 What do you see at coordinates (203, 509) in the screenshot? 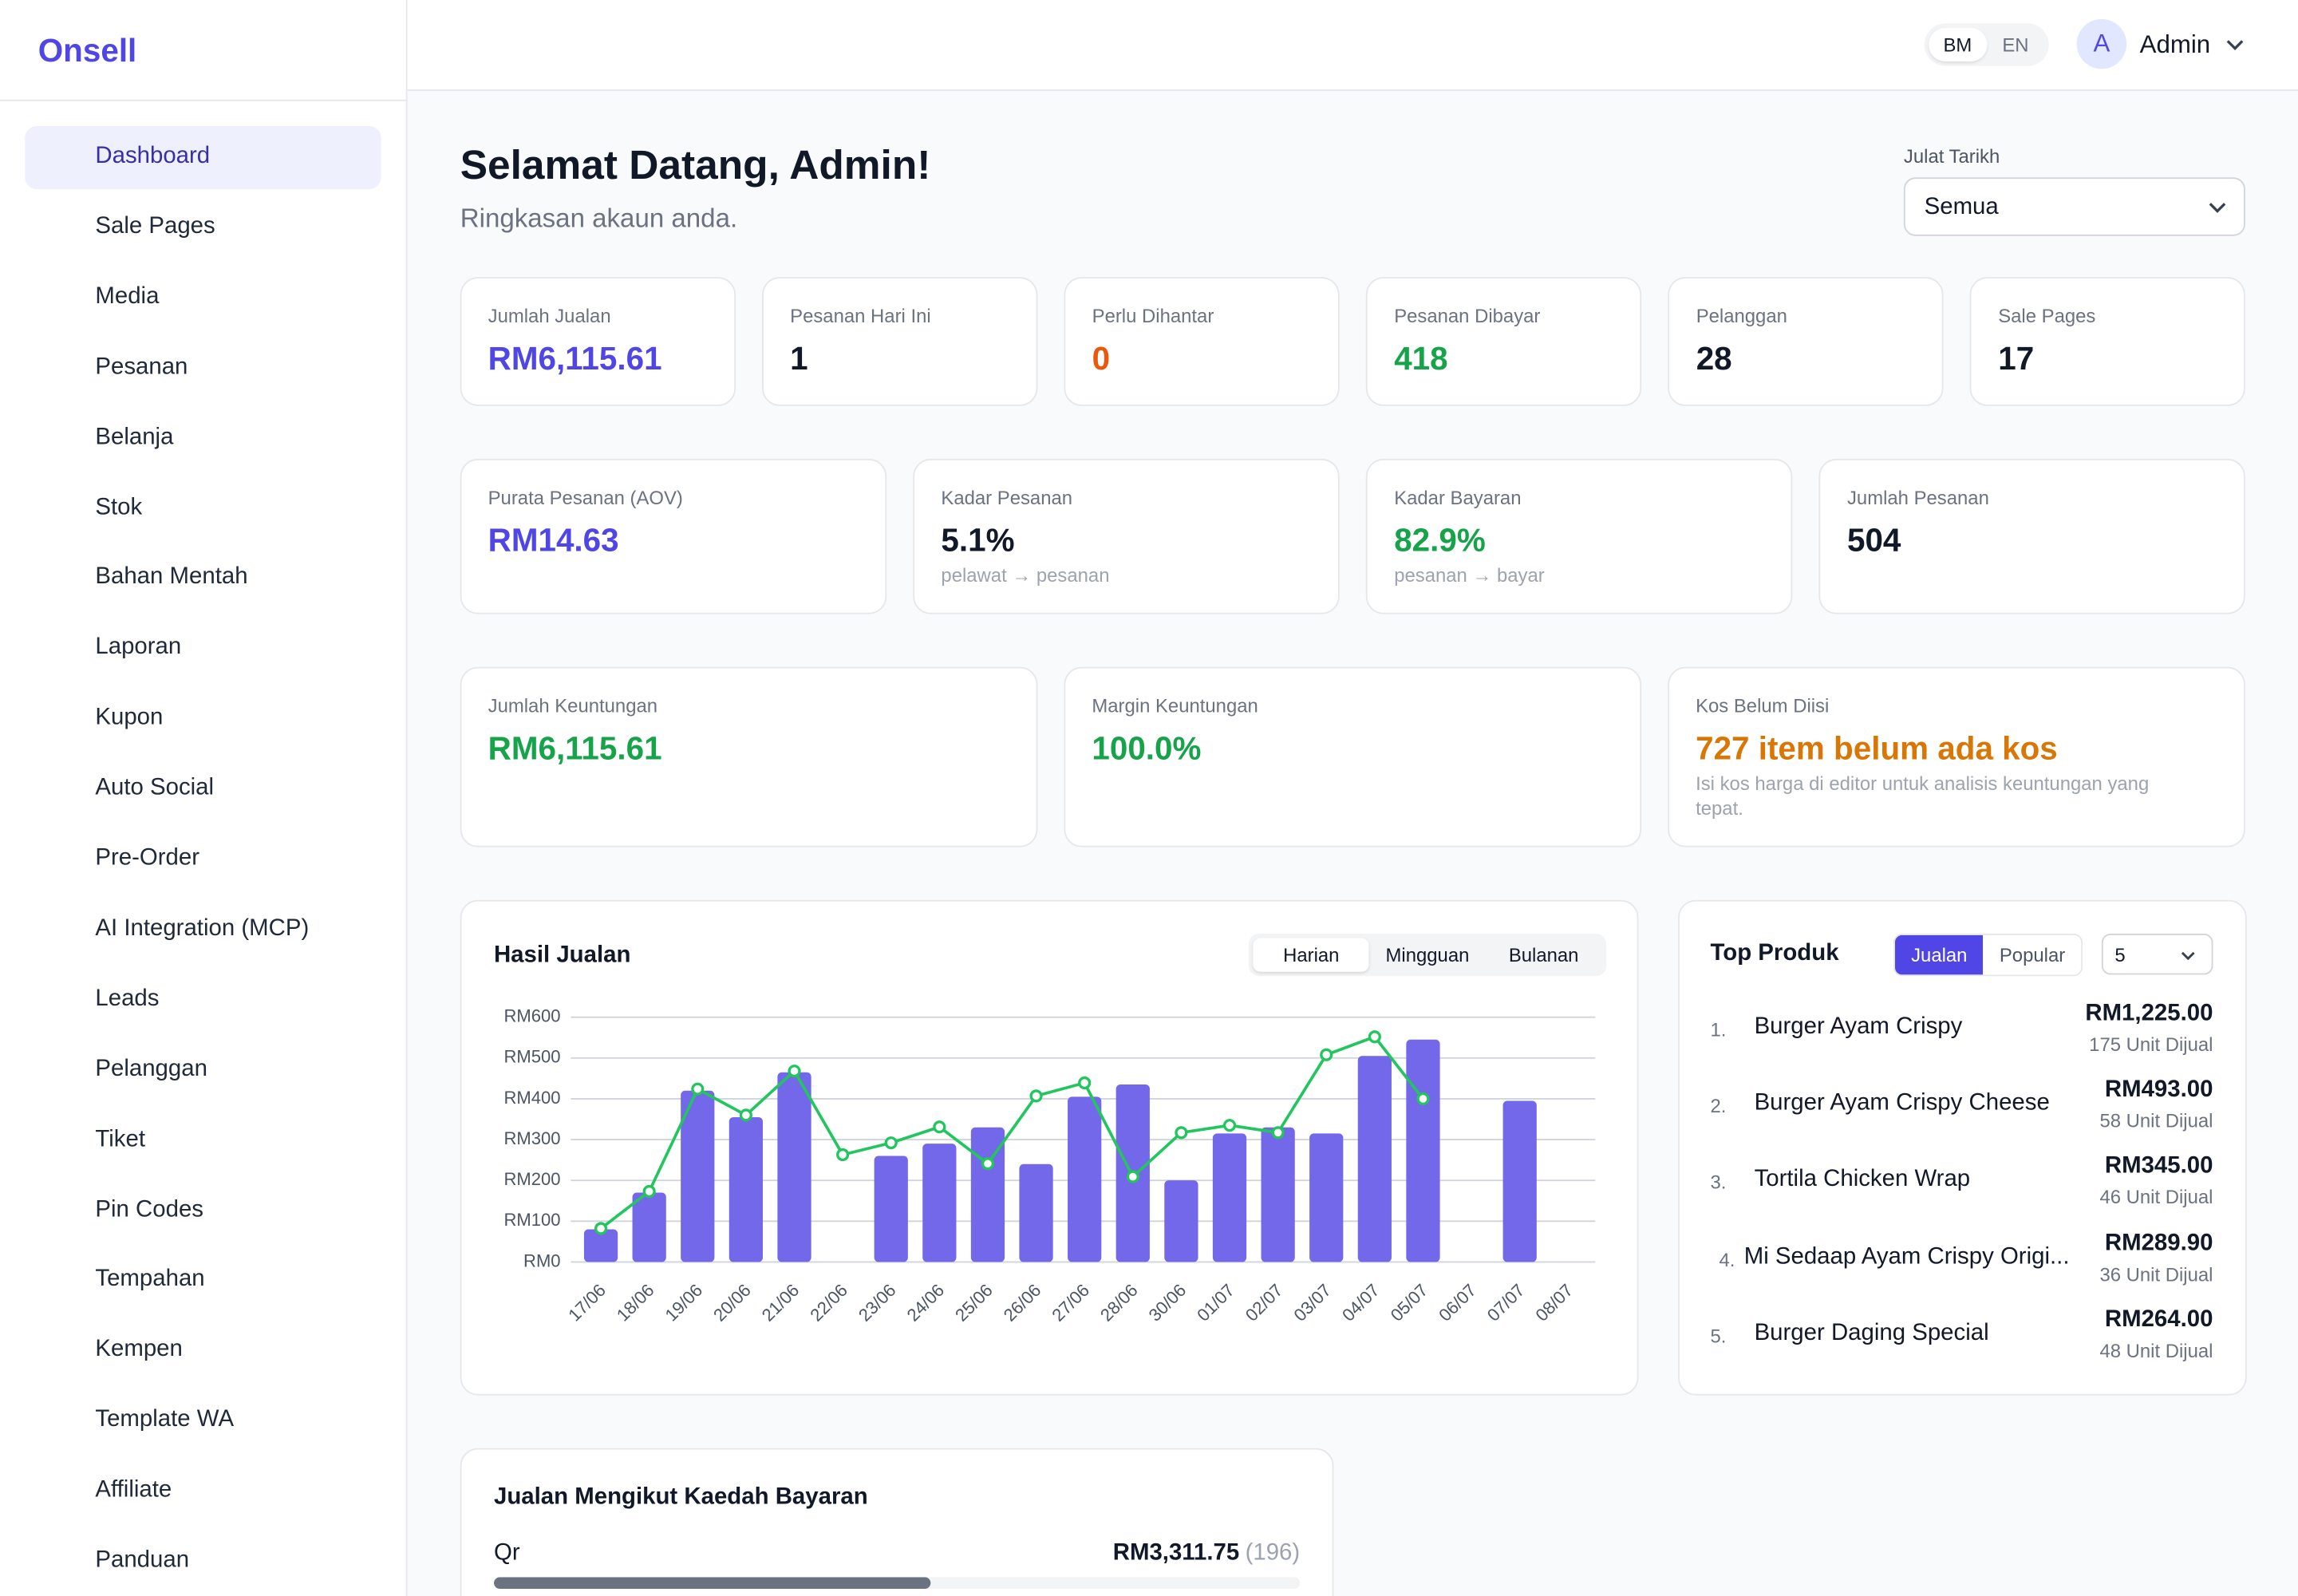
I see `menu-item: Stok` at bounding box center [203, 509].